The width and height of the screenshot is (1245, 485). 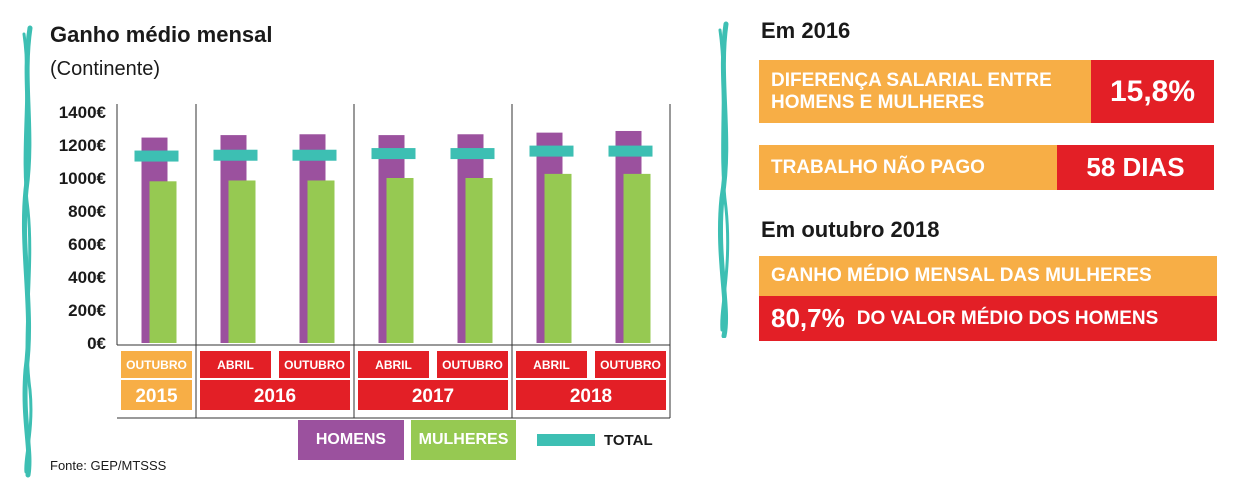 I want to click on y-tick-label: 1400€, so click(x=83, y=112).